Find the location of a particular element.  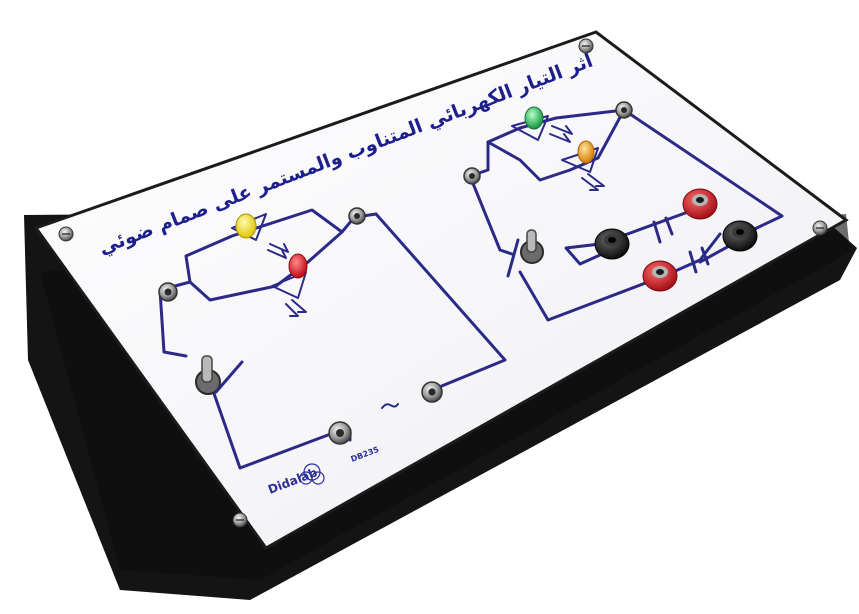

toggle-switch-right is located at coordinates (525, 253).